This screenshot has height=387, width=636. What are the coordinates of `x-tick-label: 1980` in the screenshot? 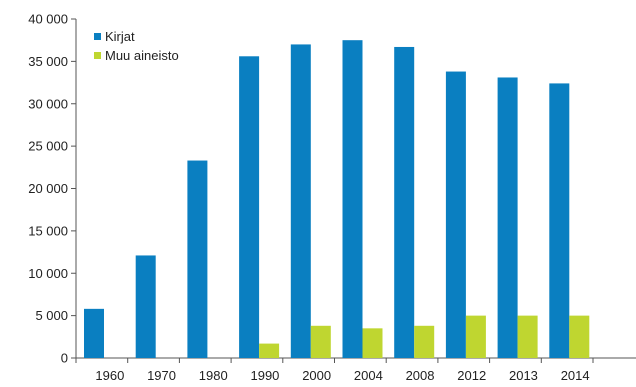 It's located at (213, 375).